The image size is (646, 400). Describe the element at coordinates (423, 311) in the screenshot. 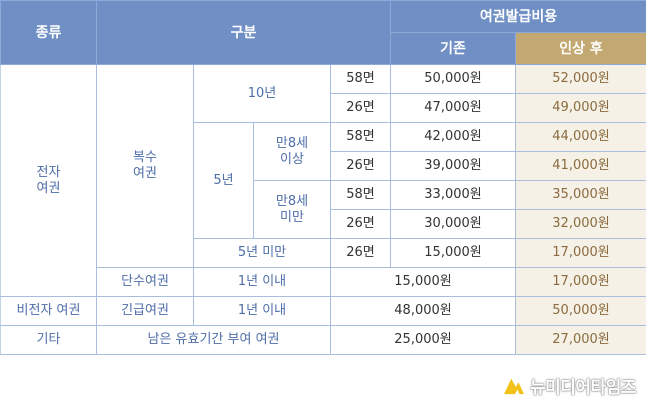

I see `price-before: 48,000원` at that location.